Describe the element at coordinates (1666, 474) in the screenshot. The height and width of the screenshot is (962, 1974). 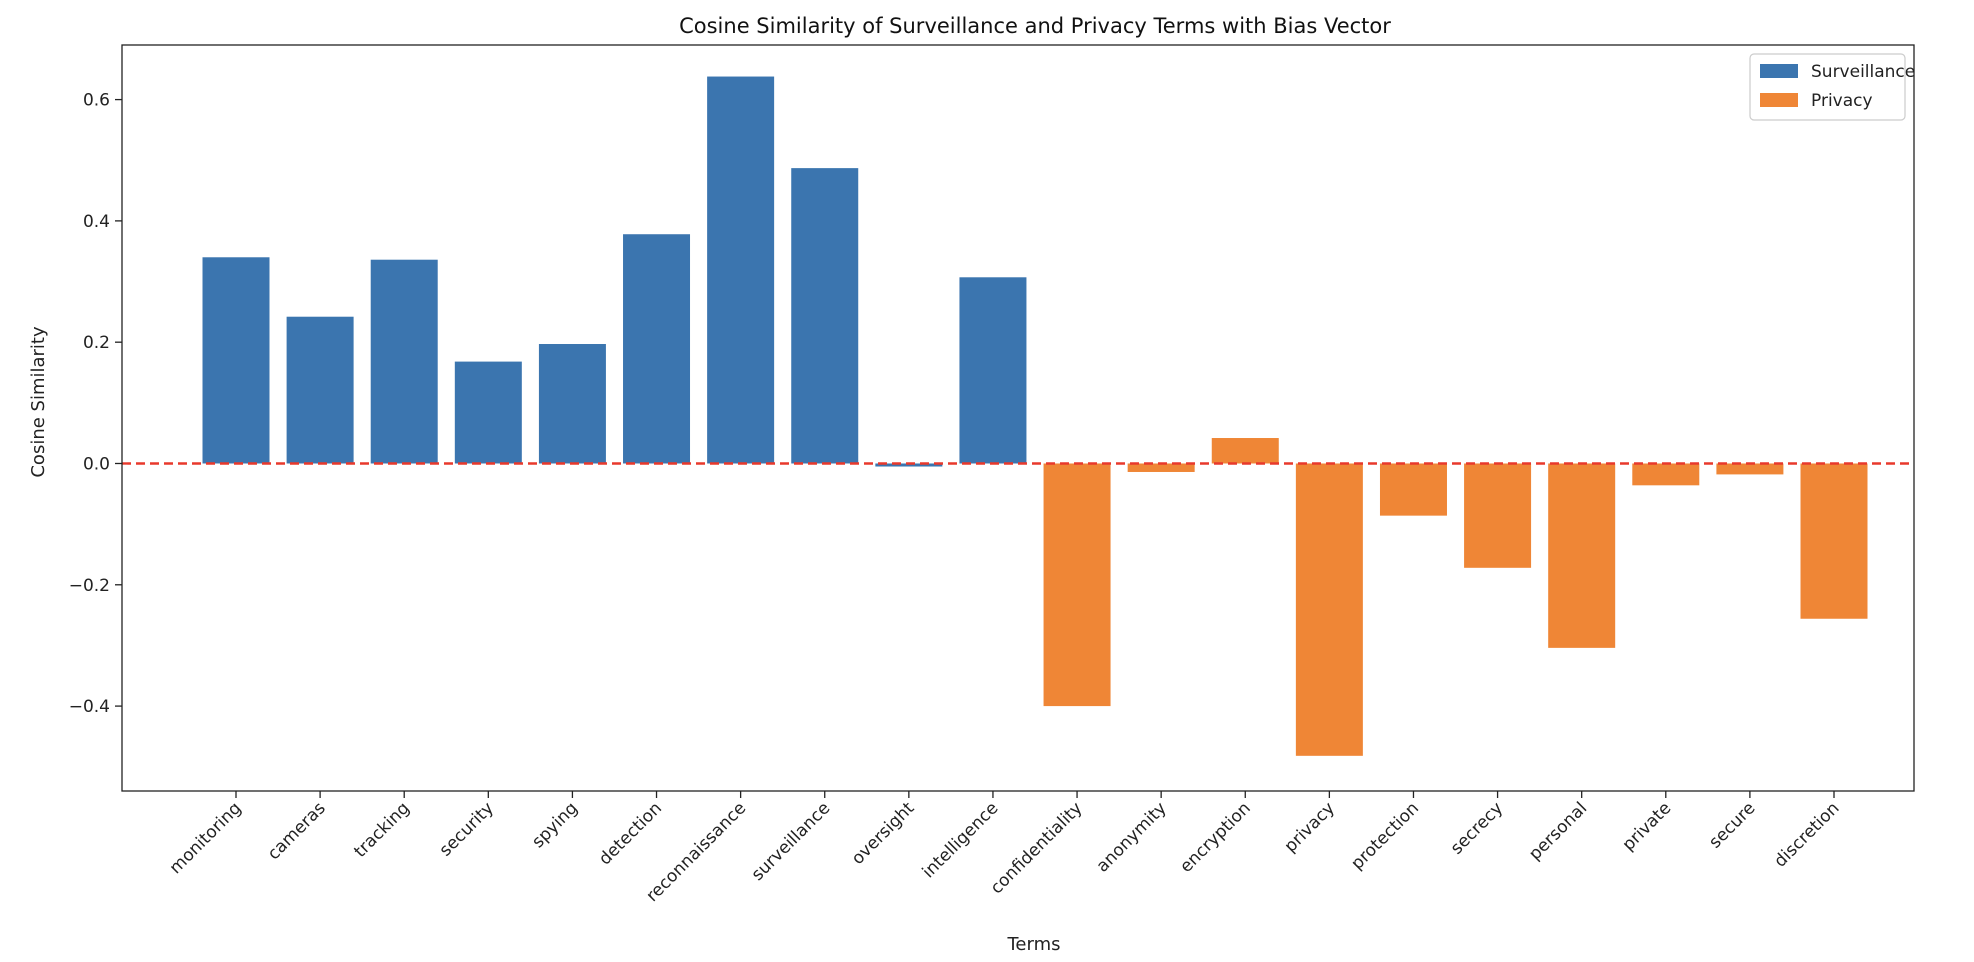
I see `bar-private` at that location.